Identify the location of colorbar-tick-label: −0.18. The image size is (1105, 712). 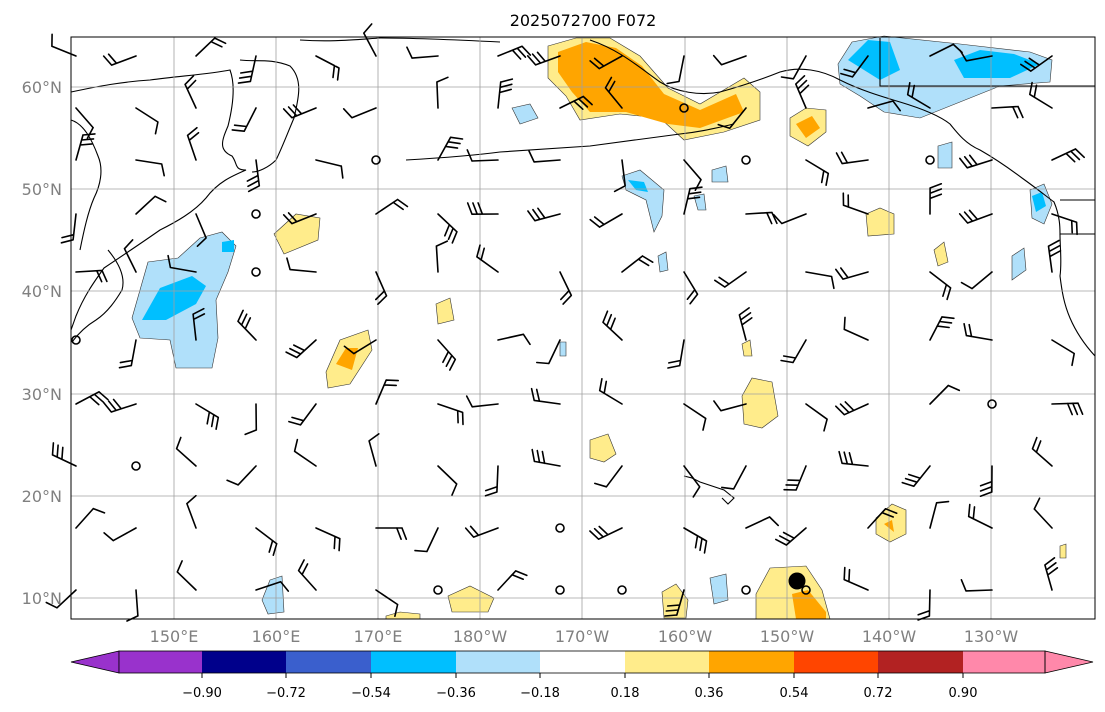
(540, 693).